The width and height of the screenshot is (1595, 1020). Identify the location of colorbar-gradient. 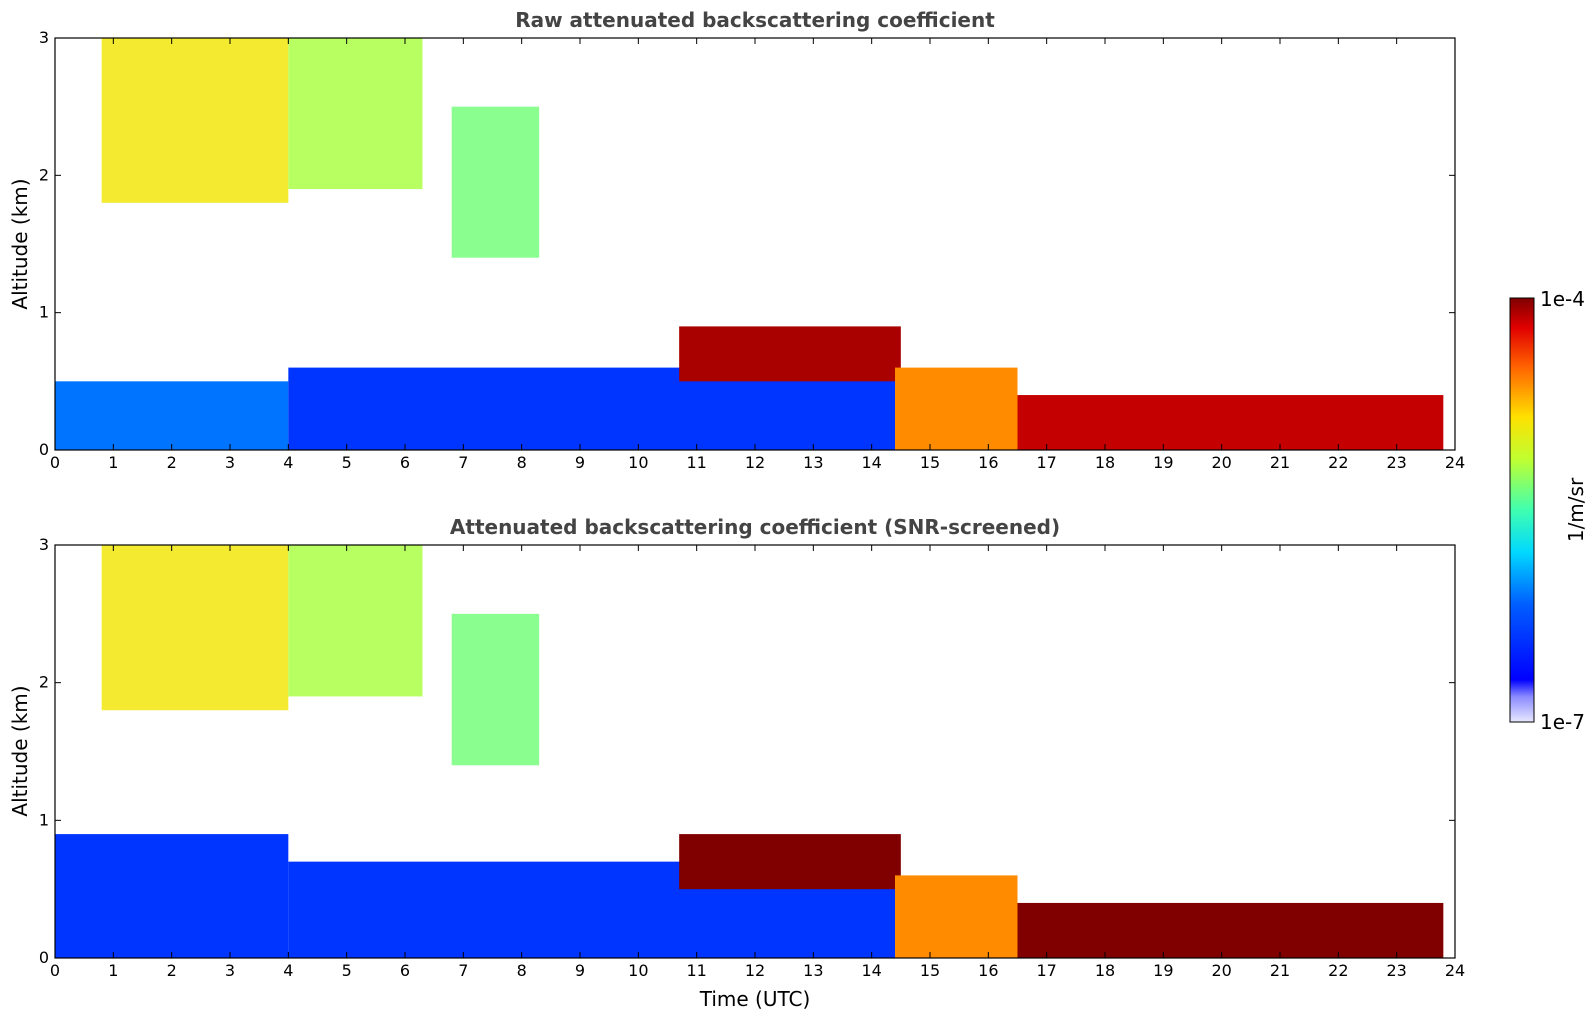
(1522, 510).